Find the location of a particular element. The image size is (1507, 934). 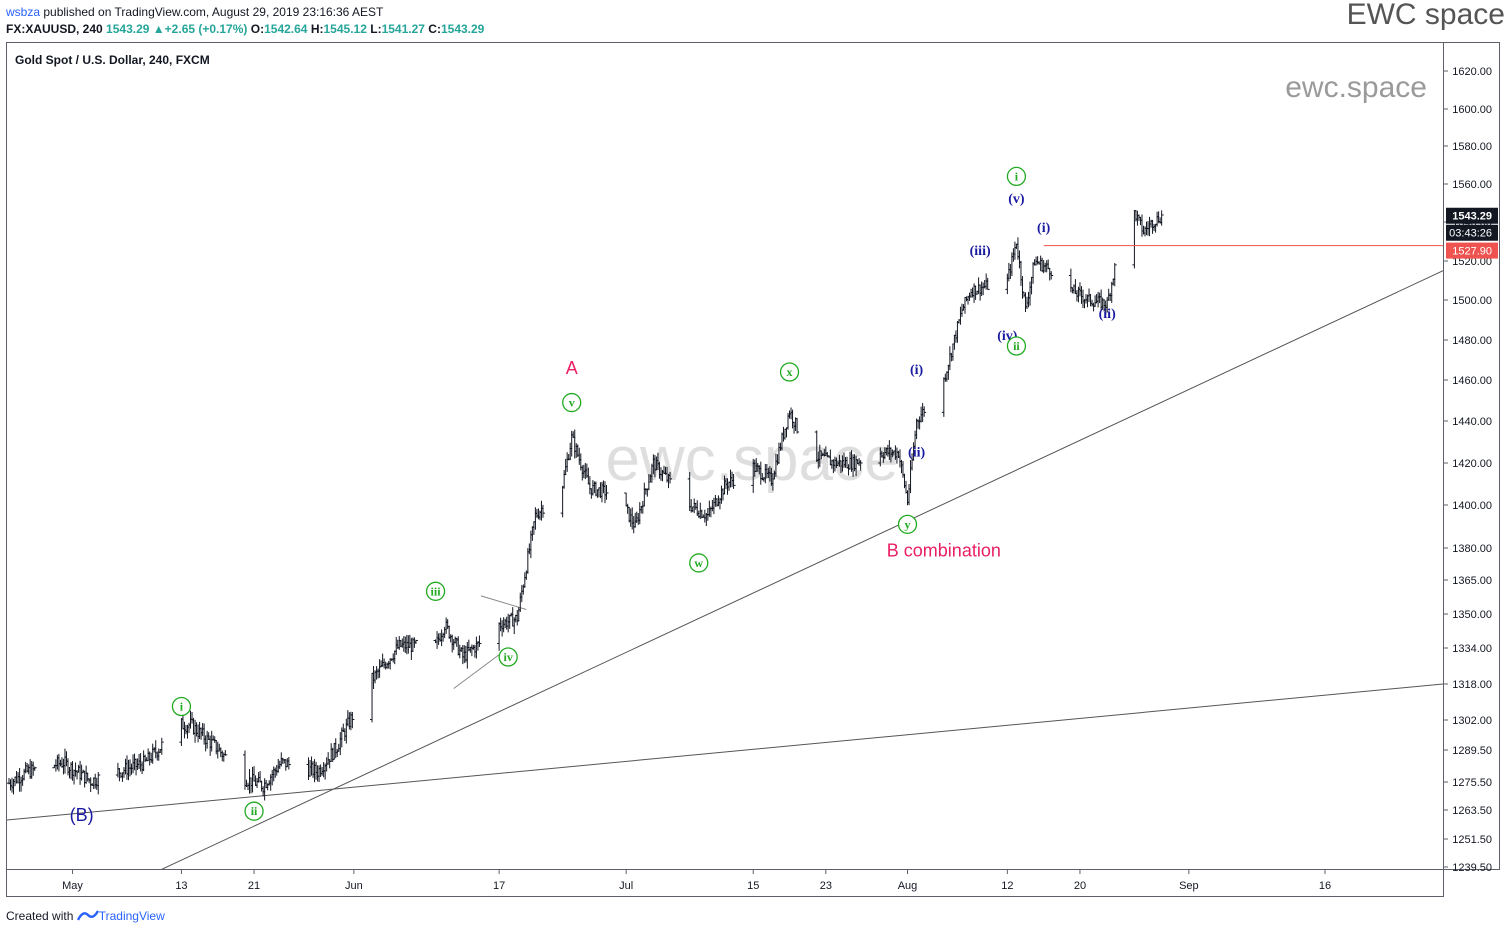

y-tick-label: 1263.50 is located at coordinates (1472, 811).